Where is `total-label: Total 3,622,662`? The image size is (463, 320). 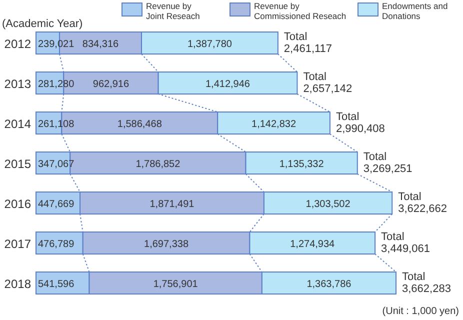 total-label: Total 3,622,662 is located at coordinates (423, 203).